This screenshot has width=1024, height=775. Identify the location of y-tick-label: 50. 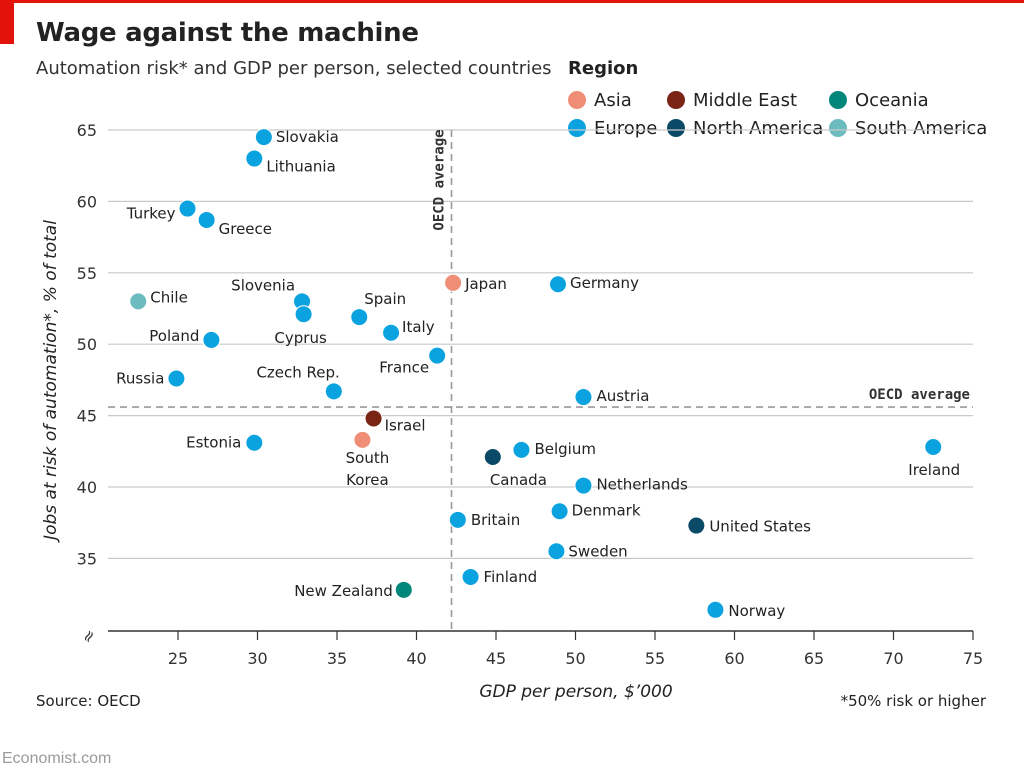
(87, 344).